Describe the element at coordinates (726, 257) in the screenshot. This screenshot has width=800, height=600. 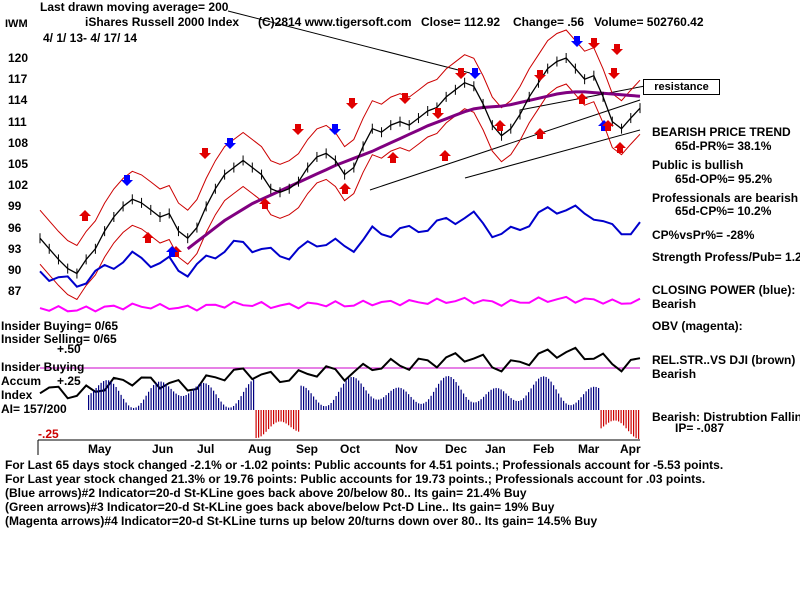
I see `strength-value: Strength Profess/Pub= 1.2` at that location.